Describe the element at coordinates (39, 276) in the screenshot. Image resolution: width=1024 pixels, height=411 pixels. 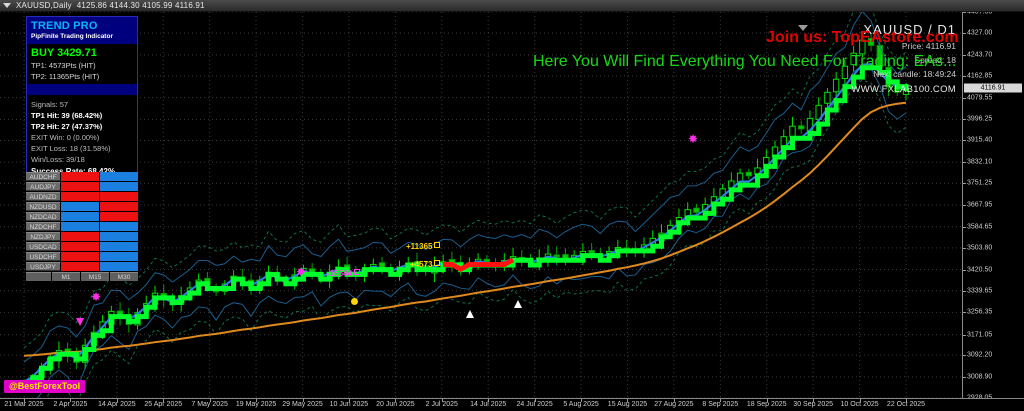
I see `scanner-pair-column-header` at that location.